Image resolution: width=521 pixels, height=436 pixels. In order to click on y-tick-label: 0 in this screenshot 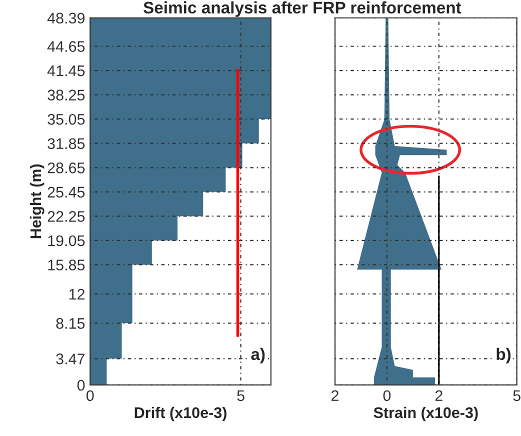, I will do `click(81, 385)`.